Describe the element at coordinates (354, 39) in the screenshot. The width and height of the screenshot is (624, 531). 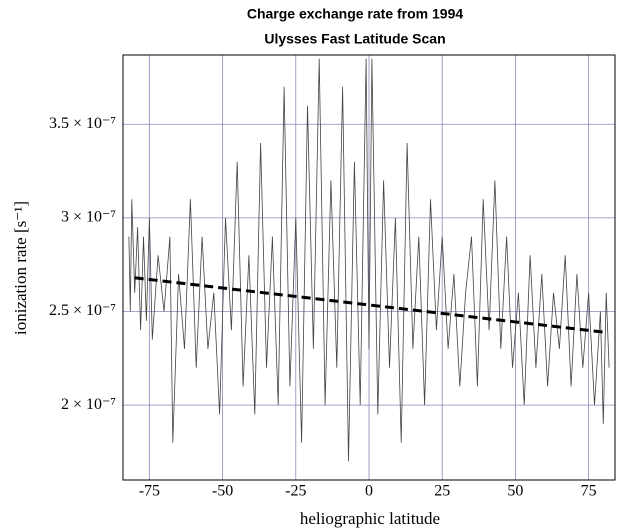
I see `chart-subtitle: Ulysses Fast Latitude Scan` at that location.